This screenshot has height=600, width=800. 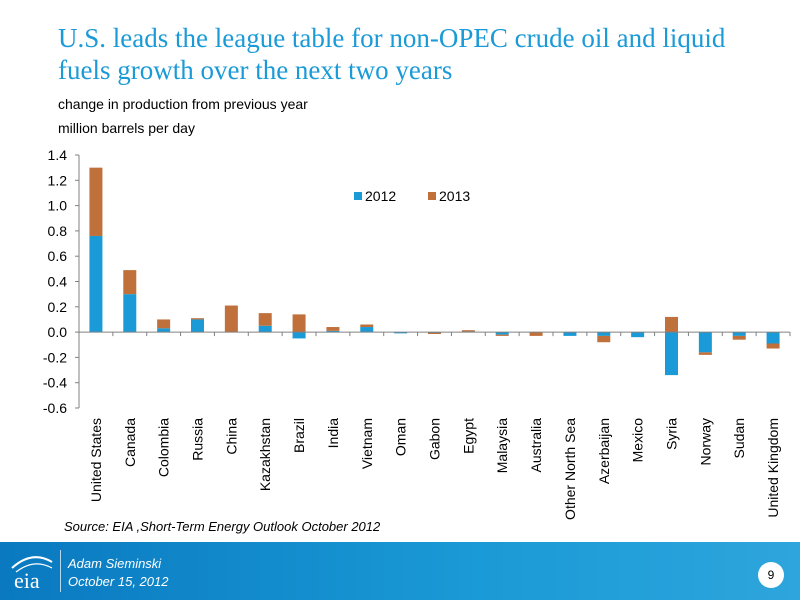 What do you see at coordinates (55, 408) in the screenshot?
I see `y-tick-label: -0.6` at bounding box center [55, 408].